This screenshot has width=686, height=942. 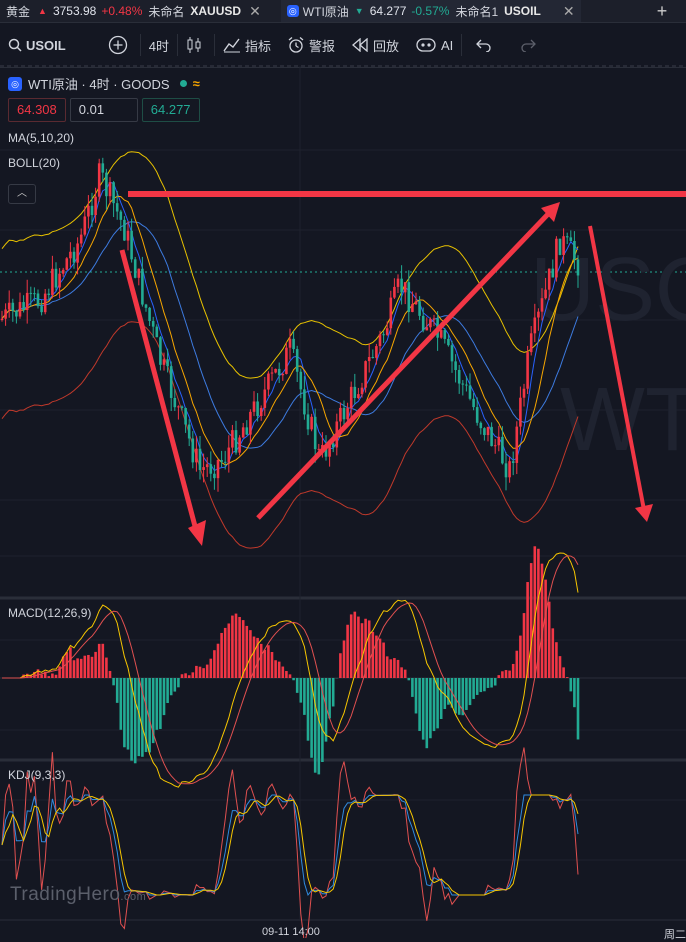 I want to click on chevron-up-icon: ︿, so click(x=22, y=193).